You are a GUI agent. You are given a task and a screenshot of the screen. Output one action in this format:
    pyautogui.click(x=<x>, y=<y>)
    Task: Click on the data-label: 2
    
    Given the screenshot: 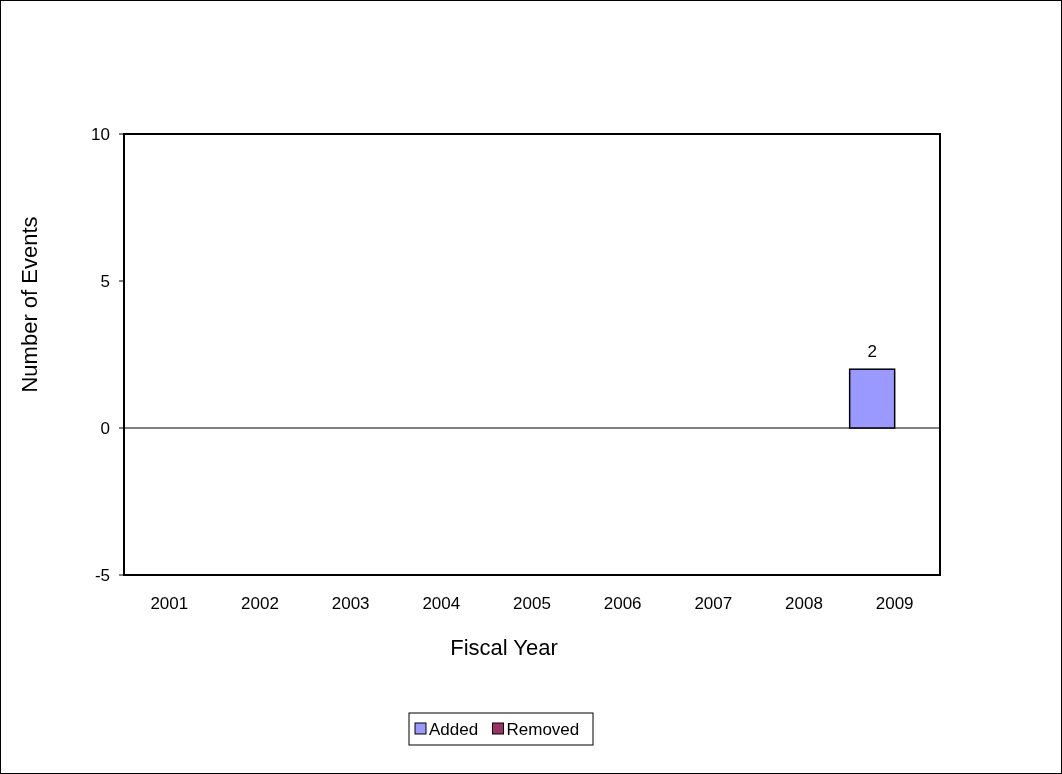 What is the action you would take?
    pyautogui.click(x=872, y=352)
    